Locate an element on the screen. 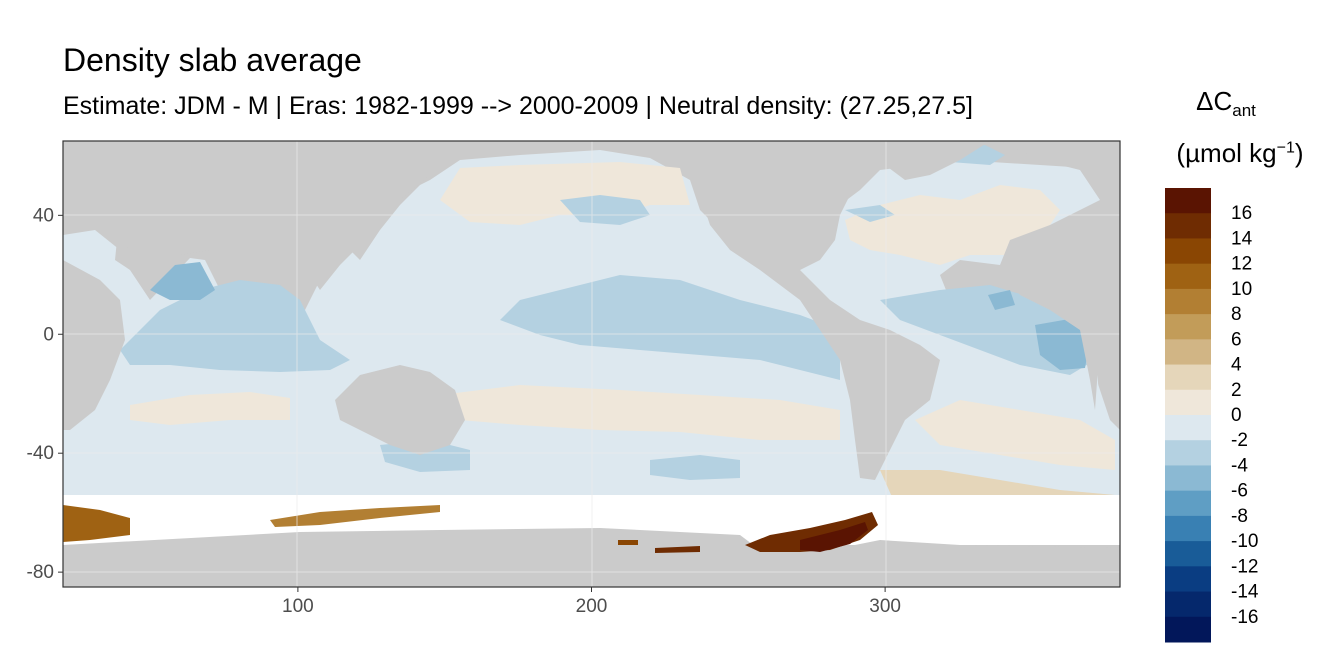 The image size is (1344, 672). land-americas is located at coordinates (815, 310).